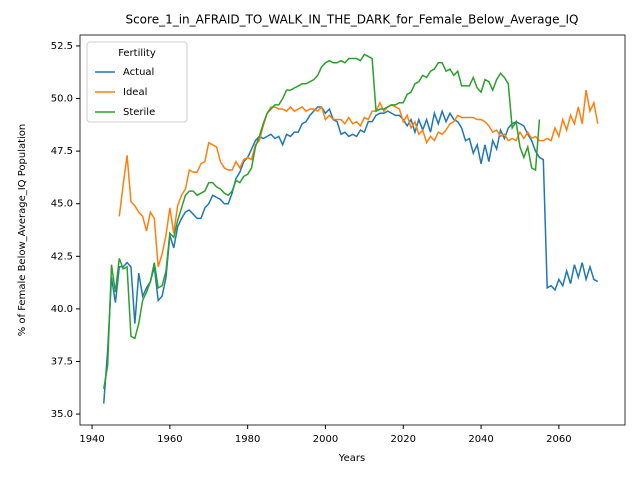 The width and height of the screenshot is (640, 480). Describe the element at coordinates (403, 439) in the screenshot. I see `x-tick-label: 2020` at that location.